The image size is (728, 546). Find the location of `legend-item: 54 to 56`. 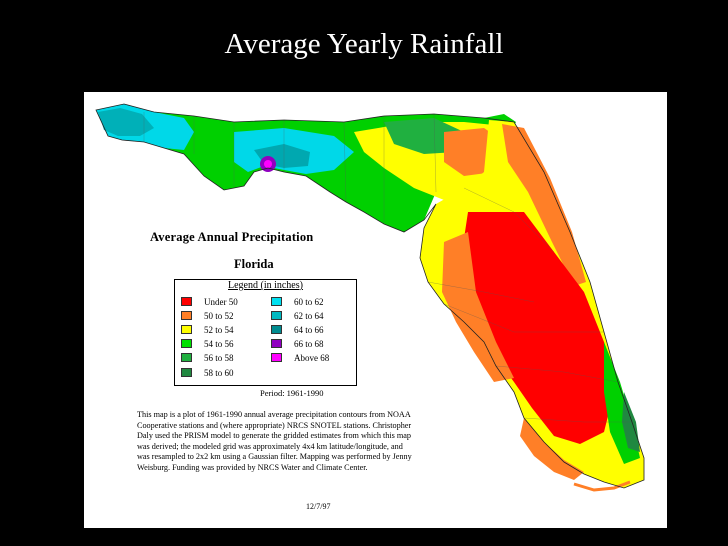

legend-item: 54 to 56 is located at coordinates (207, 343).